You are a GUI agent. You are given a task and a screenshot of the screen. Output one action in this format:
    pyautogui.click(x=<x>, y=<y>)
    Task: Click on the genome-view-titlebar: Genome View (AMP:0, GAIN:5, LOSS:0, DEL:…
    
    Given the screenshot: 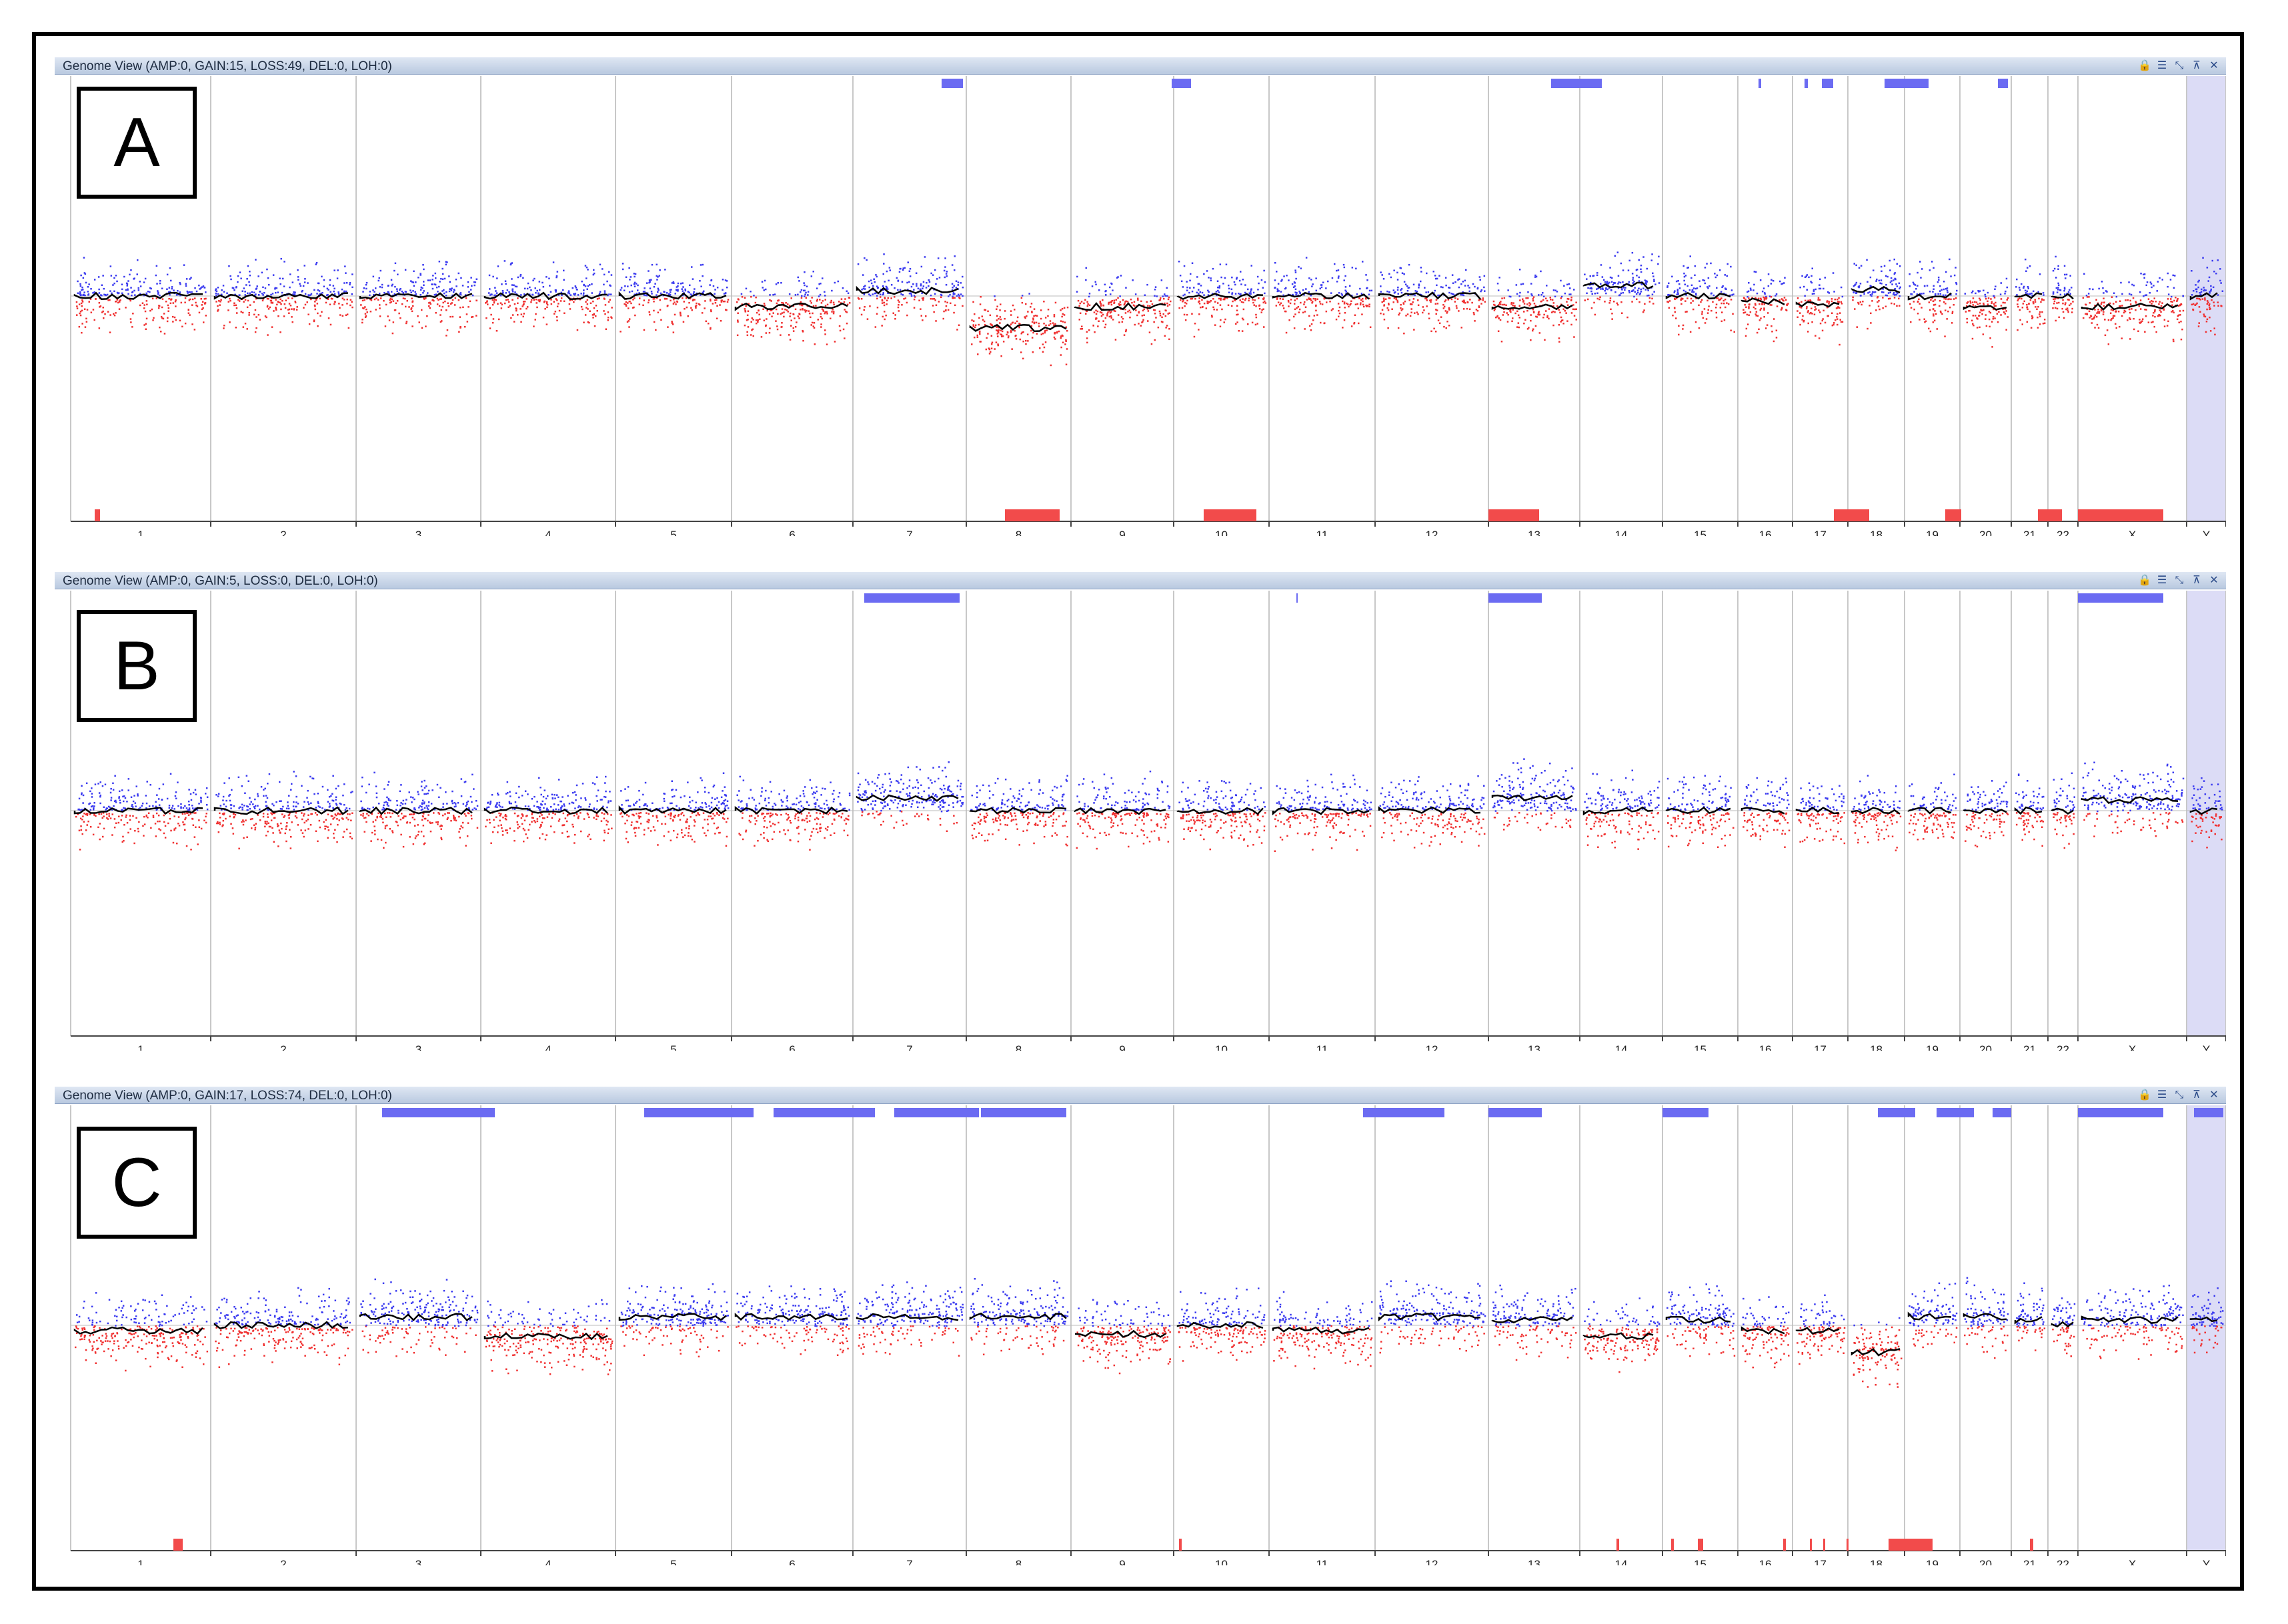 What is the action you would take?
    pyautogui.click(x=1140, y=580)
    